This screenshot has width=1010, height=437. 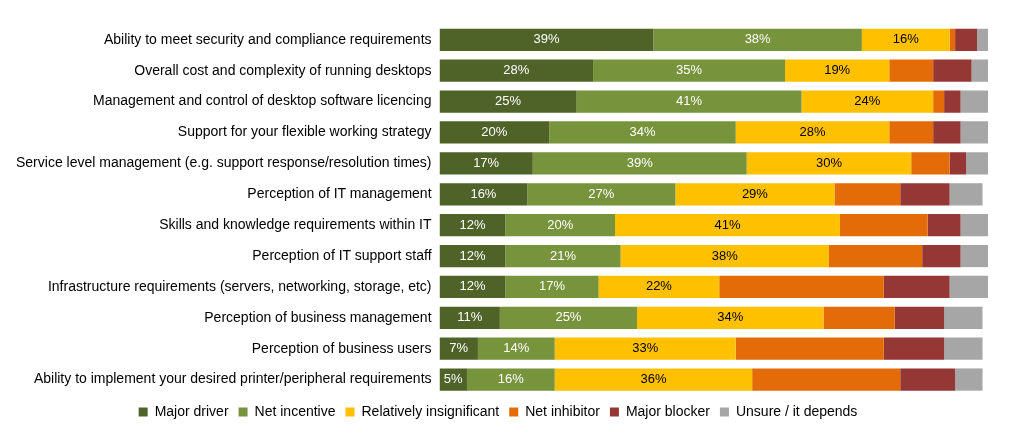 What do you see at coordinates (867, 101) in the screenshot?
I see `data-label: 24%` at bounding box center [867, 101].